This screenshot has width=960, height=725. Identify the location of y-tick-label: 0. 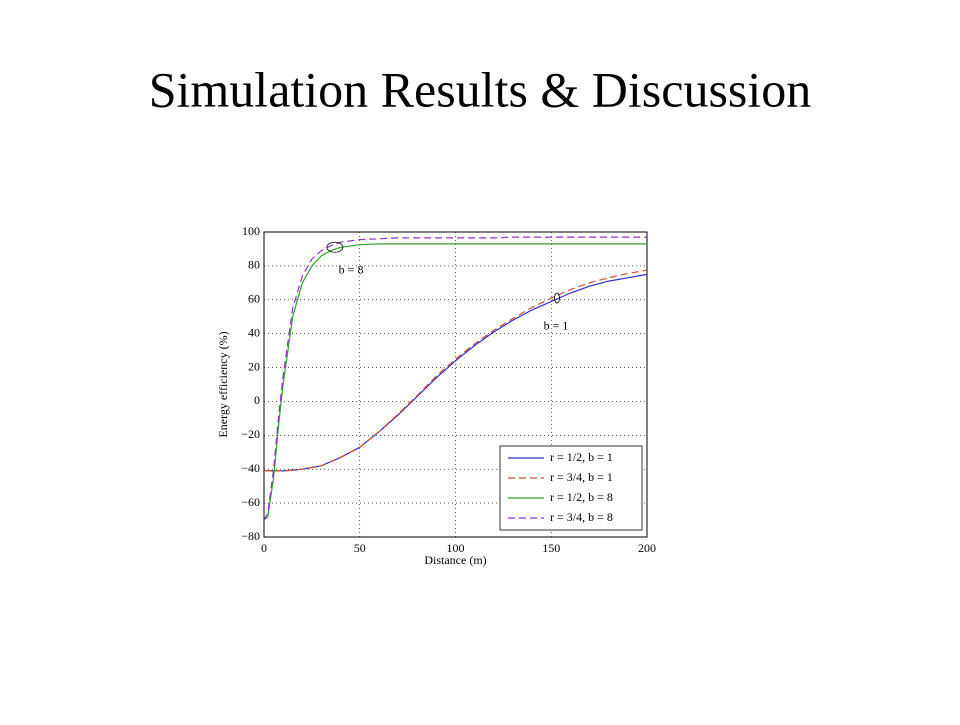
(257, 400).